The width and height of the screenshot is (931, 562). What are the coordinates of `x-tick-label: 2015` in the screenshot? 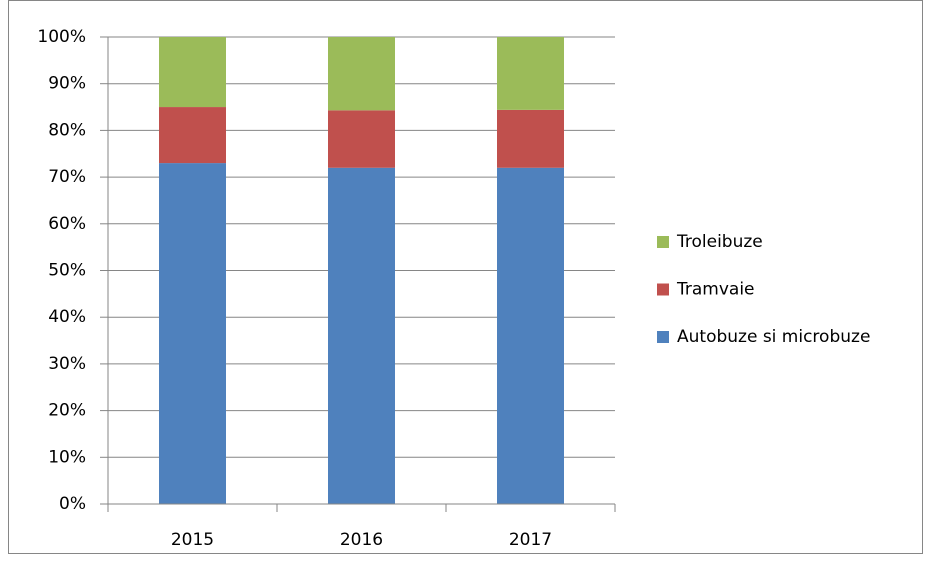 It's located at (192, 540).